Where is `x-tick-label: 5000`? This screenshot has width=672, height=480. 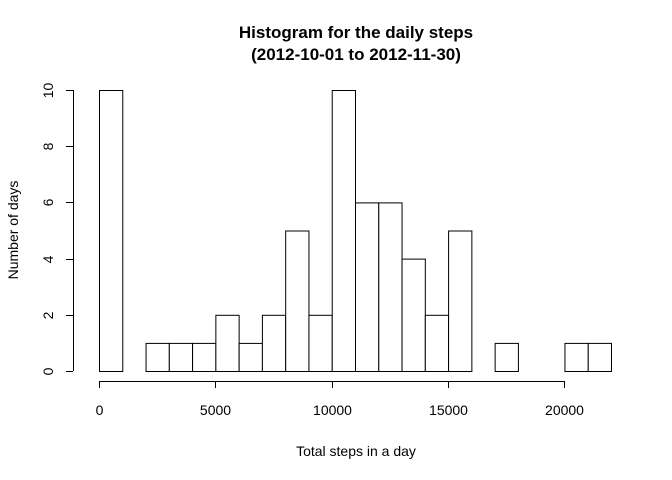
x-tick-label: 5000 is located at coordinates (215, 410).